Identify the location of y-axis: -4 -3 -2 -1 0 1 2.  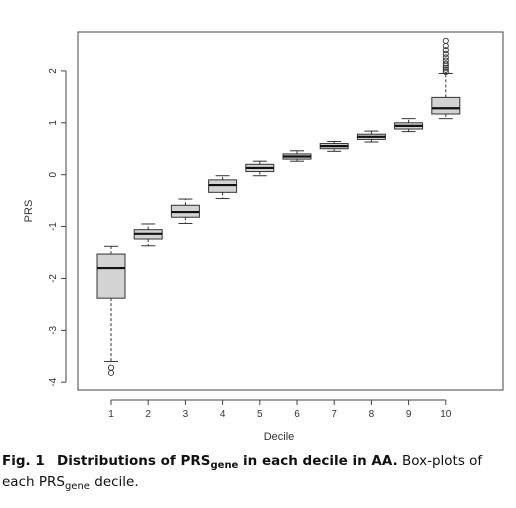
(57, 227).